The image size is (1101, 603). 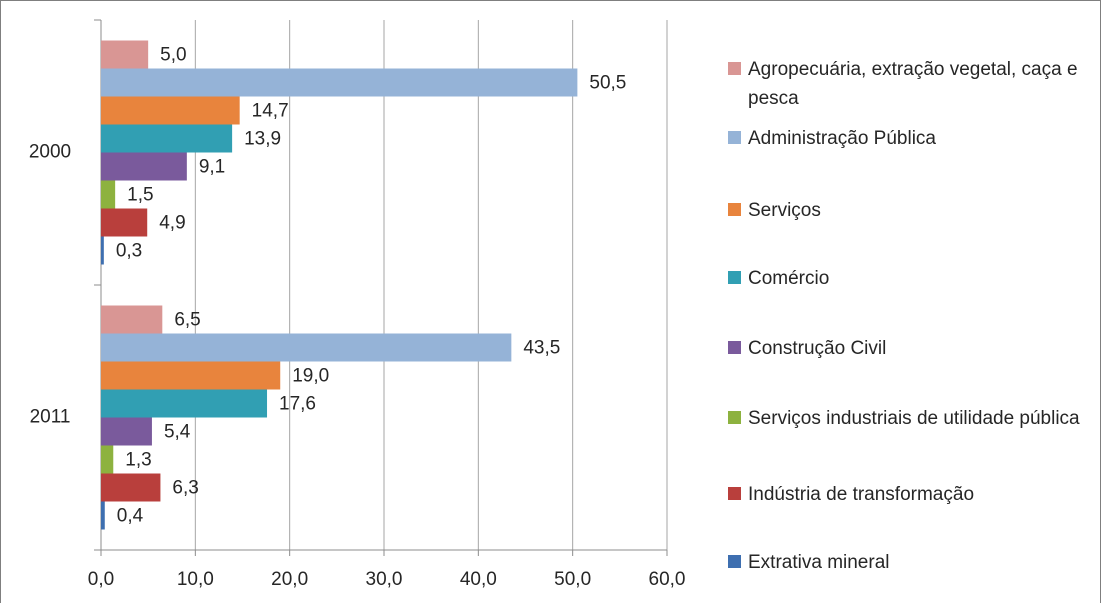 I want to click on x-tick-label: 10,0, so click(x=195, y=579).